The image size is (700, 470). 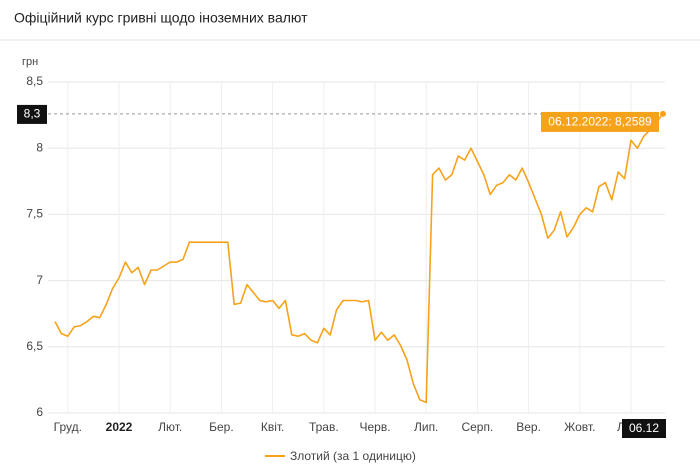 What do you see at coordinates (68, 427) in the screenshot?
I see `x-tick-label: Груд.` at bounding box center [68, 427].